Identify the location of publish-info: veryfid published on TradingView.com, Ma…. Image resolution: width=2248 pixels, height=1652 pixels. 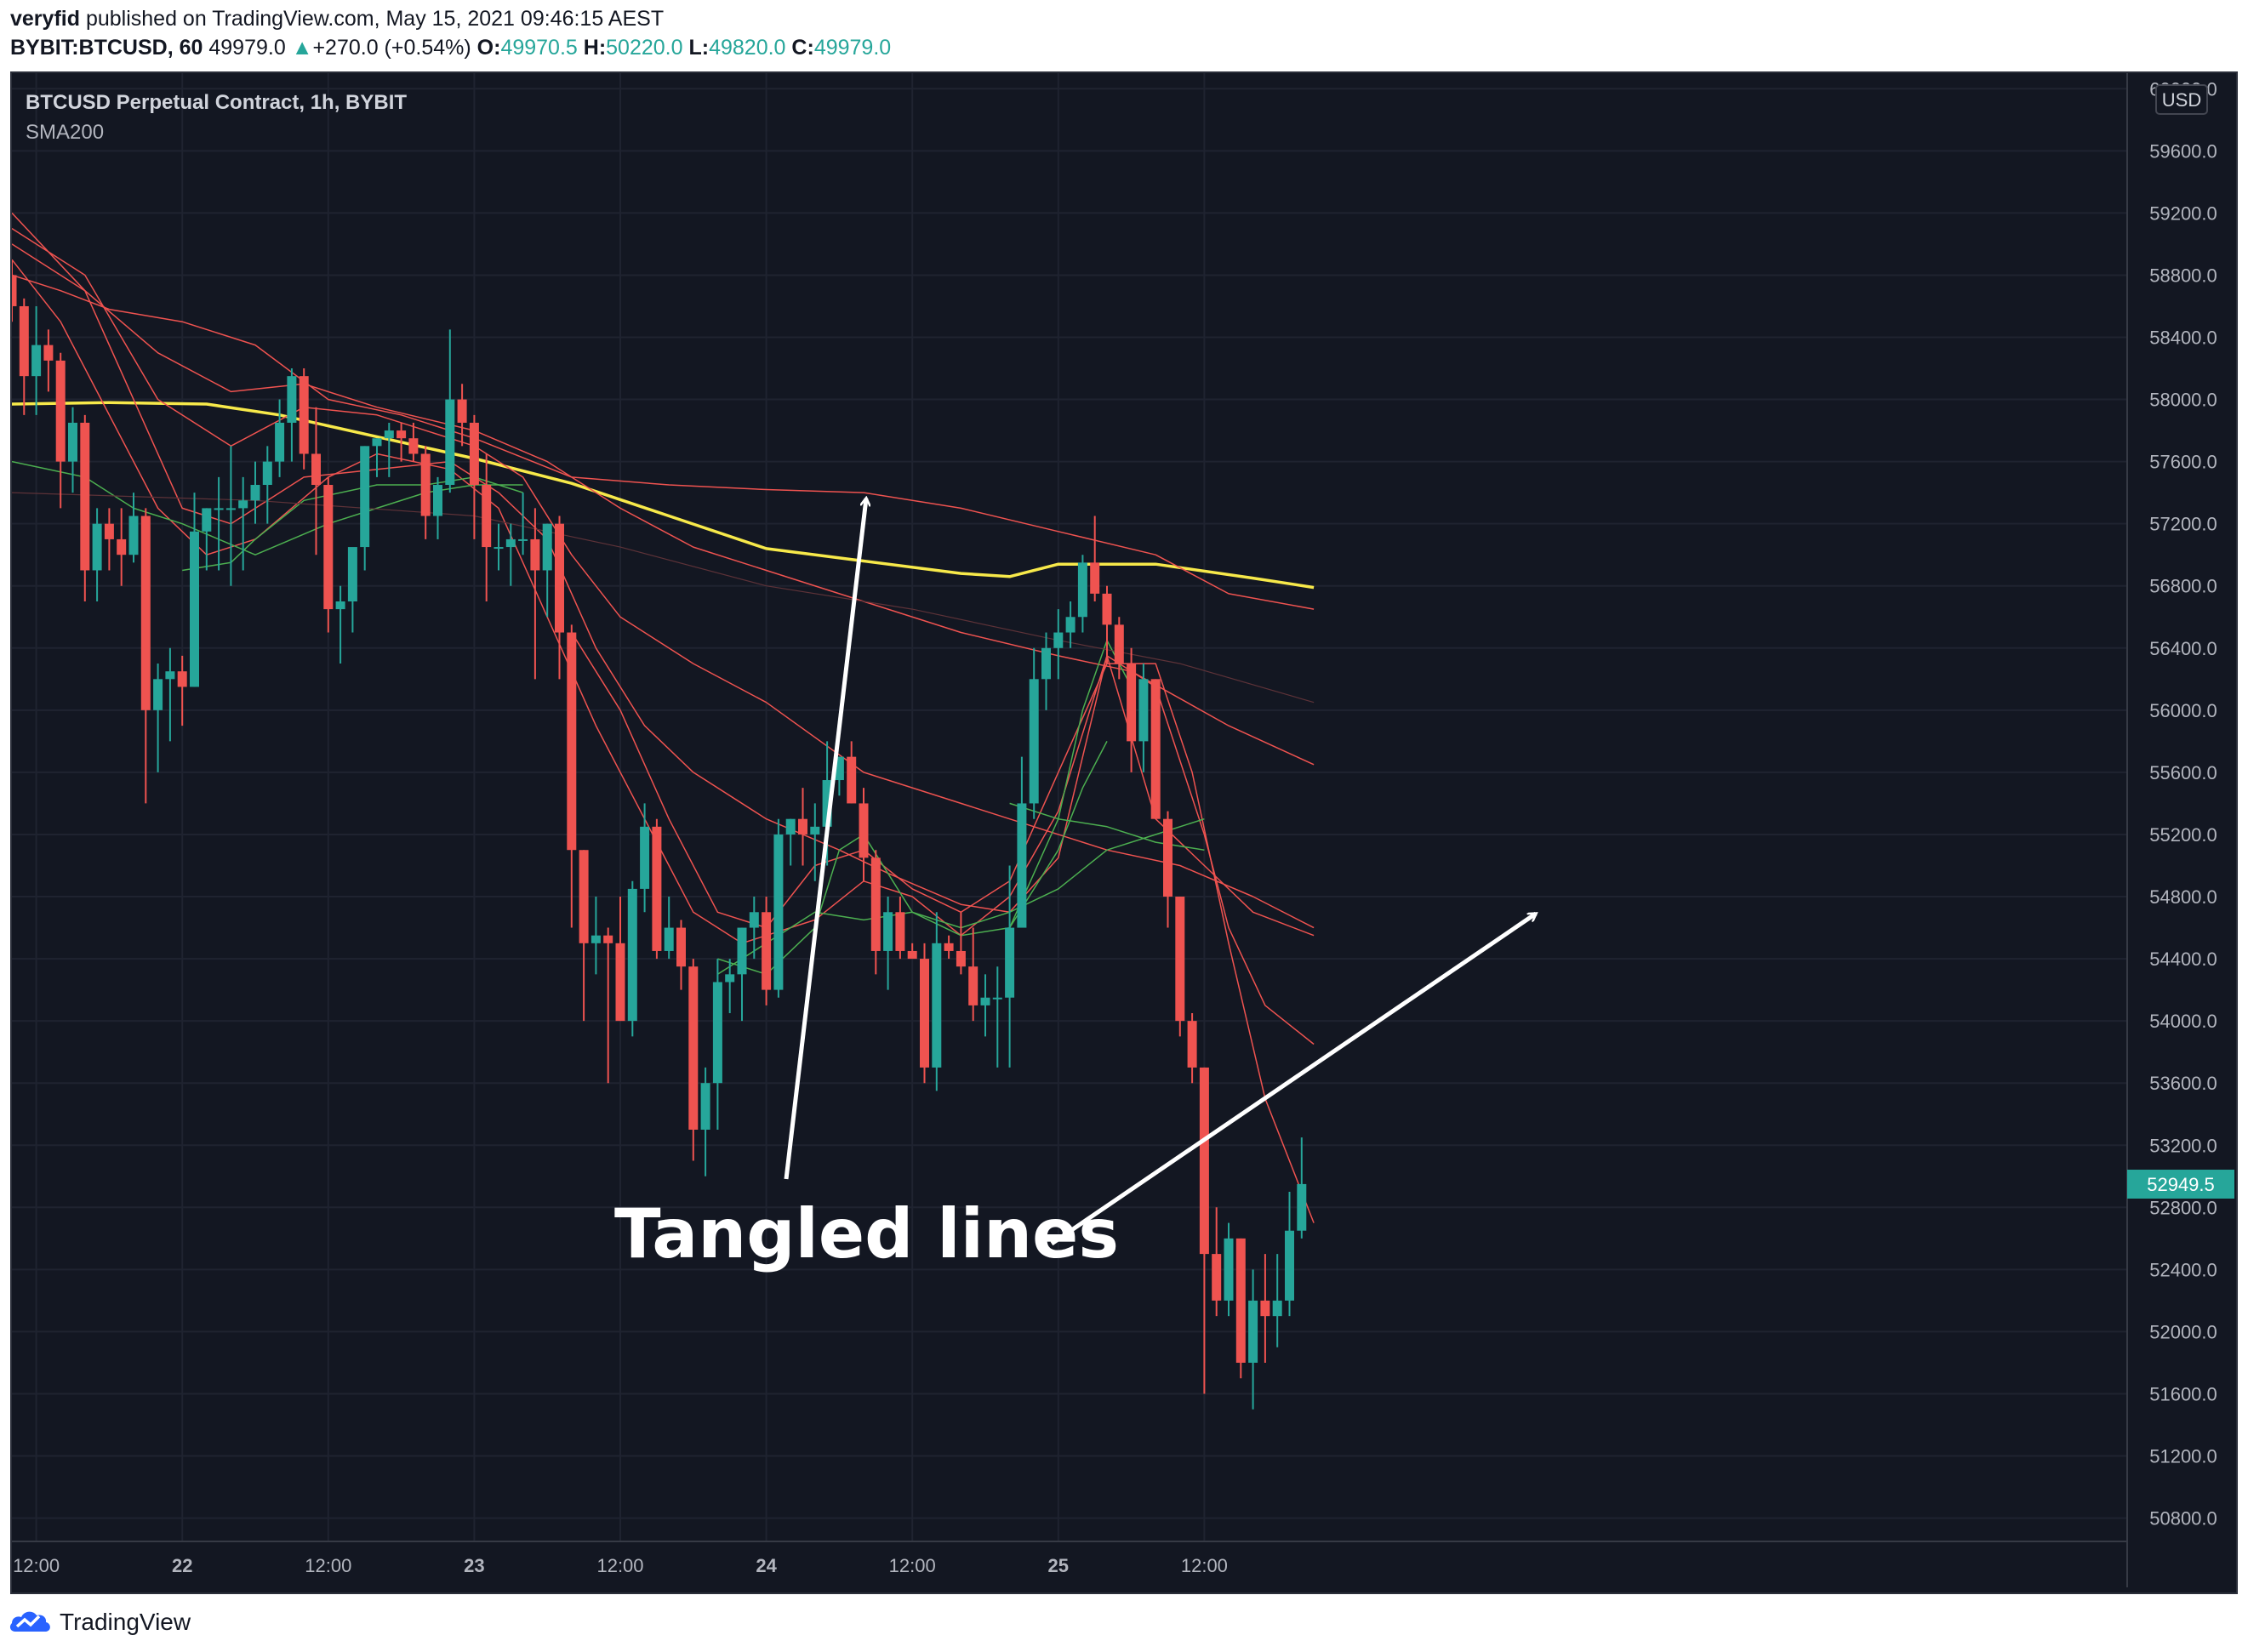
(337, 19).